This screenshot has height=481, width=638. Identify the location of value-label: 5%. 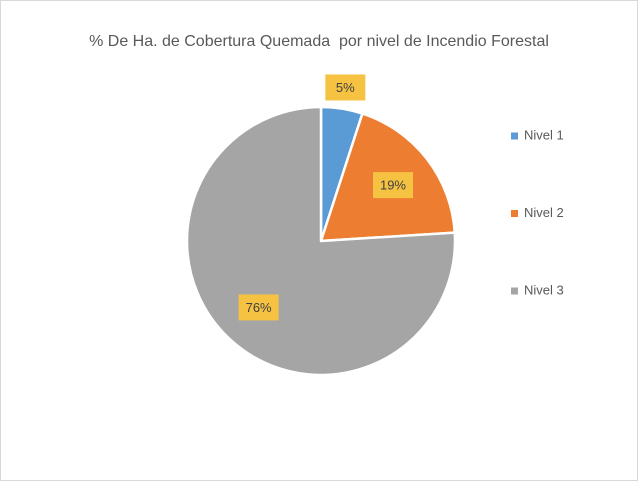
(345, 87).